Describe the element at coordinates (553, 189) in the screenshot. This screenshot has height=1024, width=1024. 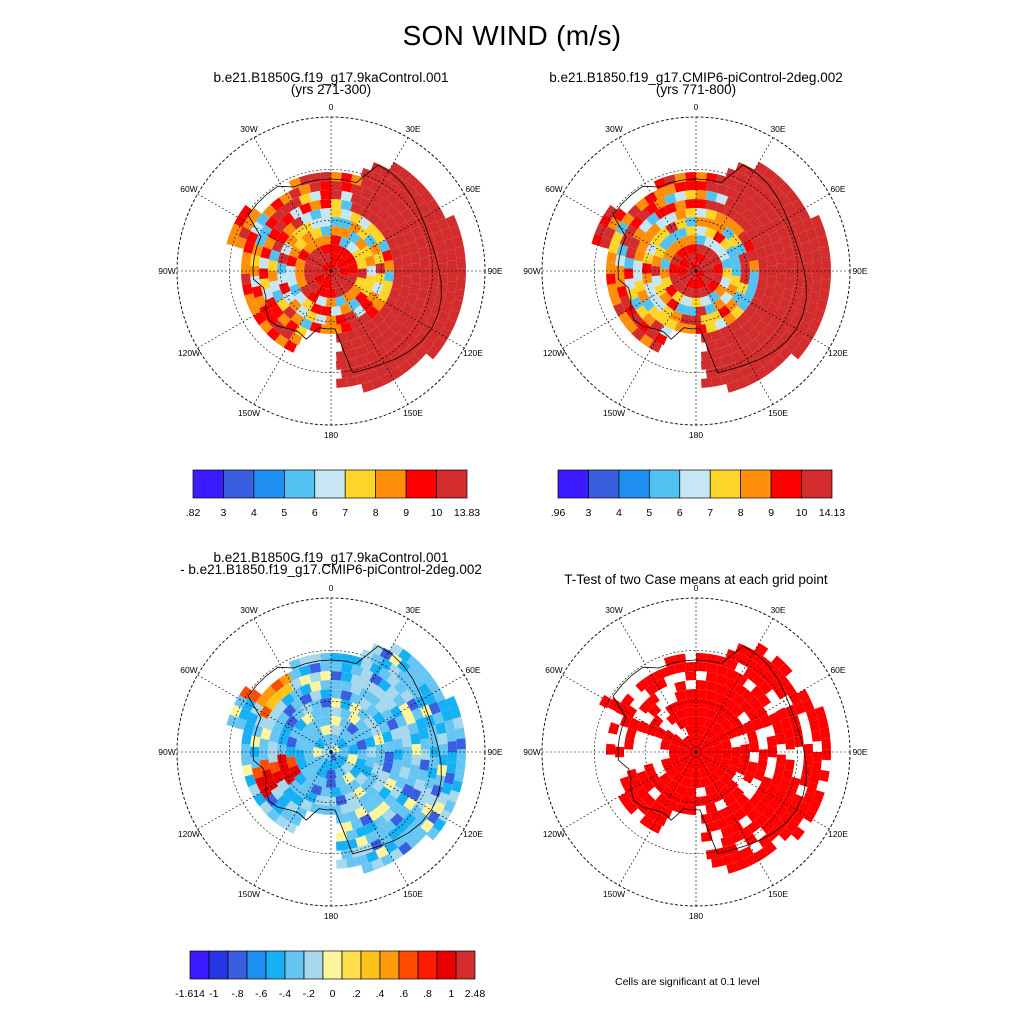
I see `longitude-label: 60W` at that location.